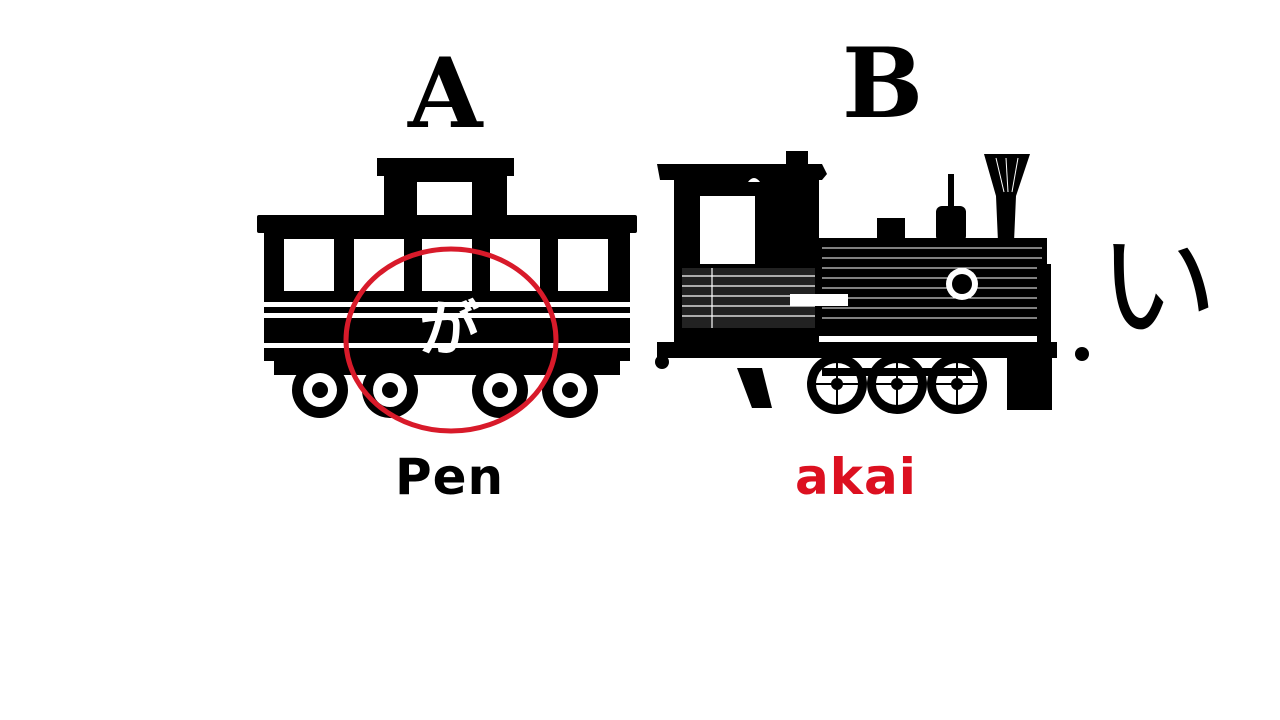  I want to click on word-a: Pen, so click(450, 477).